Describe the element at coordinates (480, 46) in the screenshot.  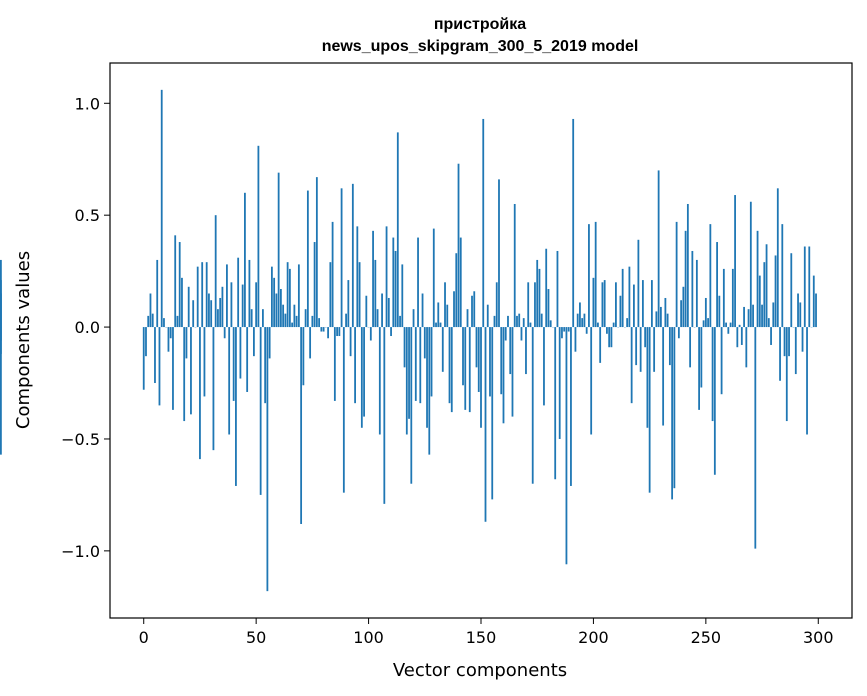
I see `chart-title-line2: news_upos_skipgram_300_5_2019 model` at that location.